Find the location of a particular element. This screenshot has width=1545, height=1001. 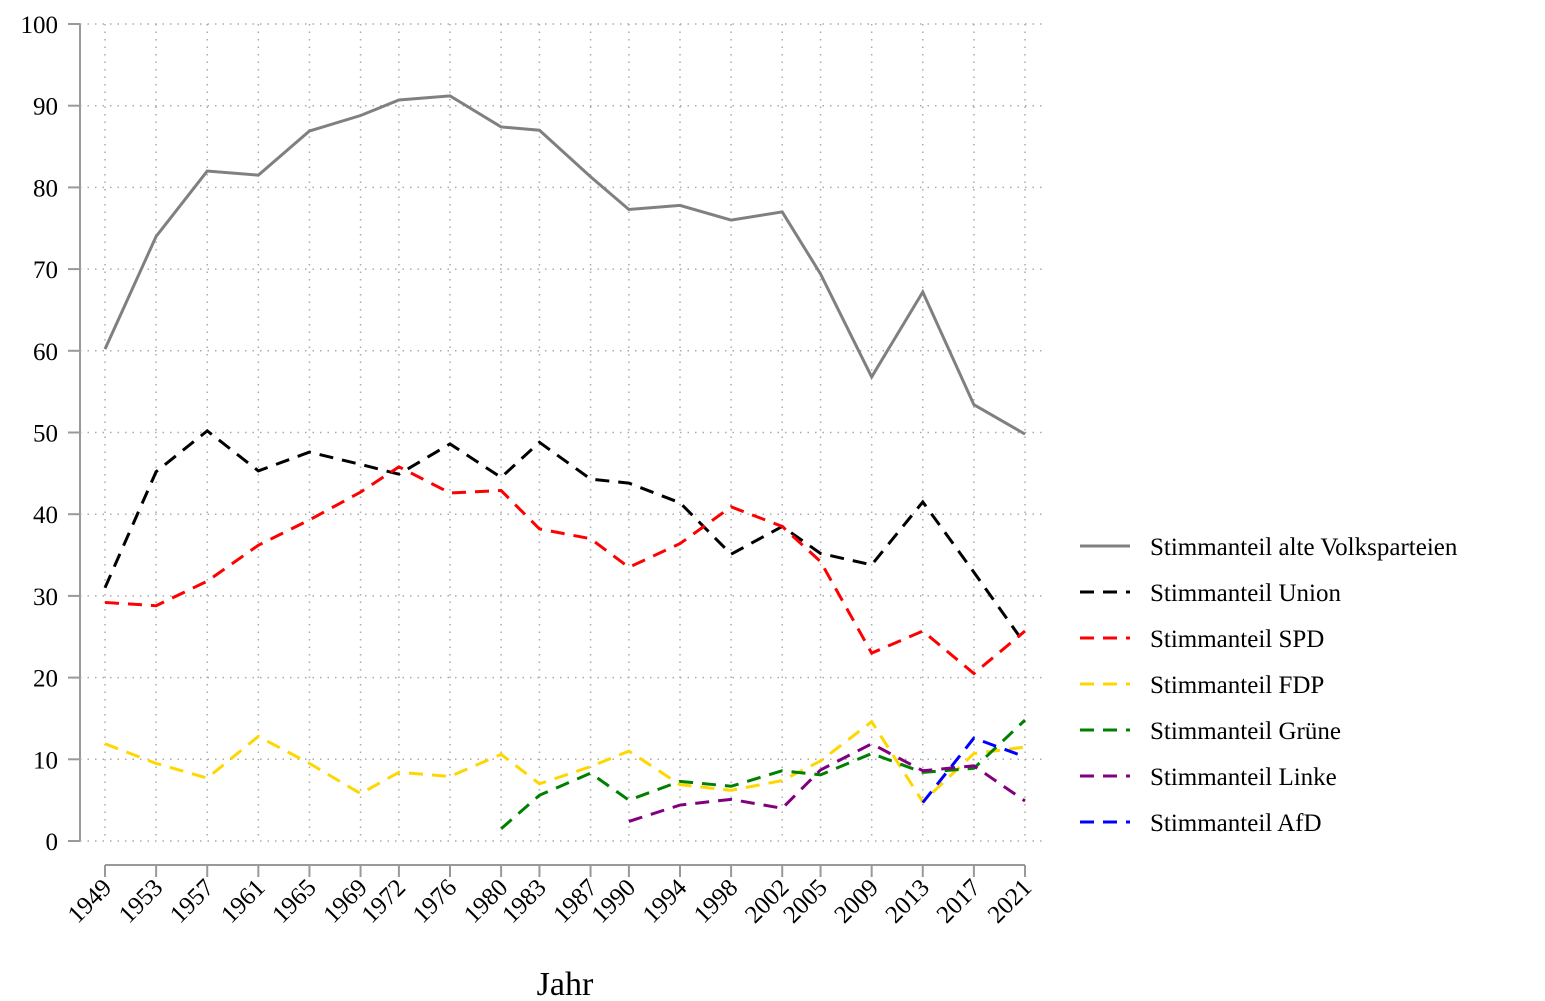

y-tick-label: 10 is located at coordinates (45, 760).